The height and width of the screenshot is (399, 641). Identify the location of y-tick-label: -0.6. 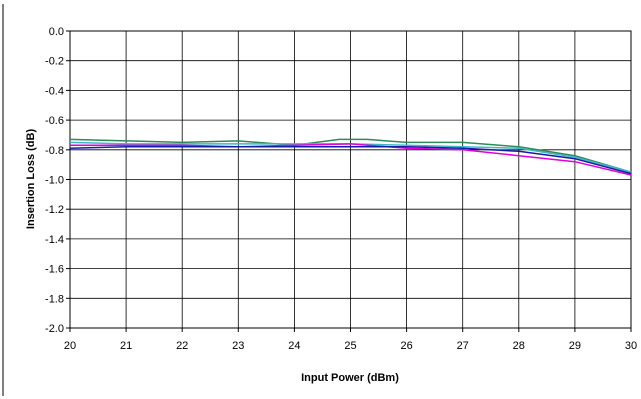
(54, 121).